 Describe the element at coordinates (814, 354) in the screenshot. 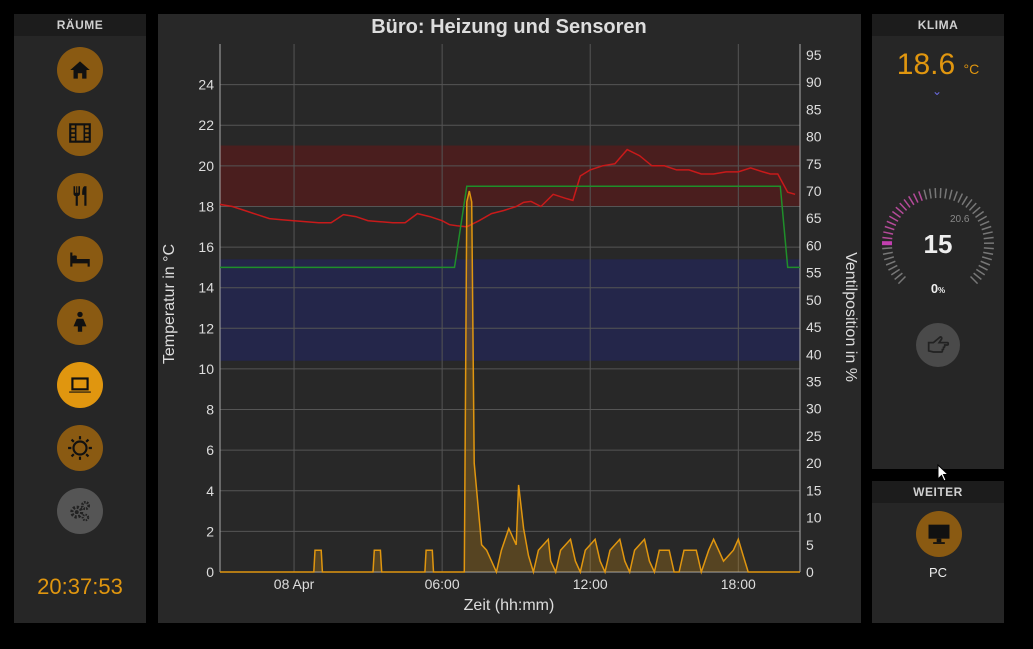

I see `y2-tick-label: 40` at that location.